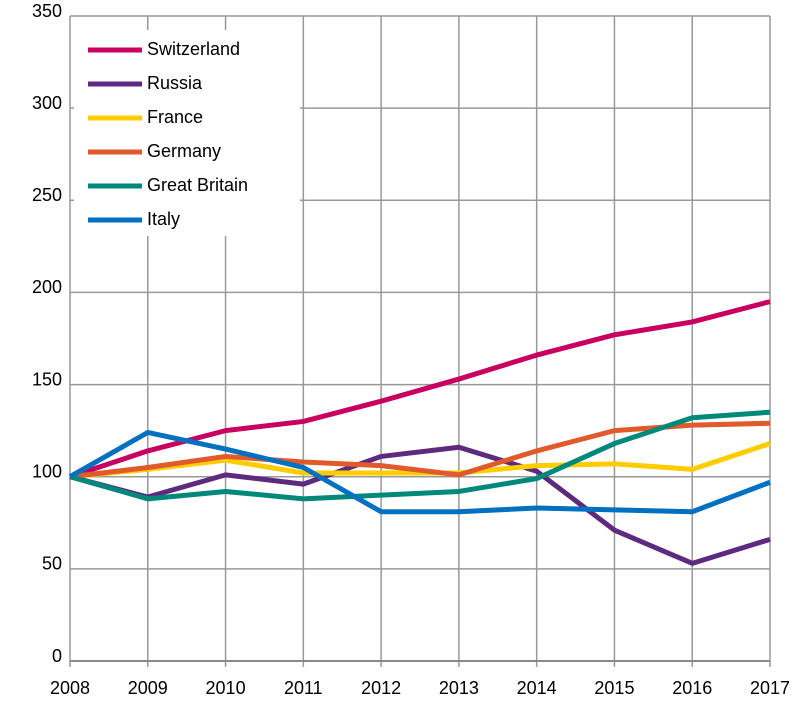 The image size is (798, 701). Describe the element at coordinates (52, 564) in the screenshot. I see `y-tick-label: 50` at that location.